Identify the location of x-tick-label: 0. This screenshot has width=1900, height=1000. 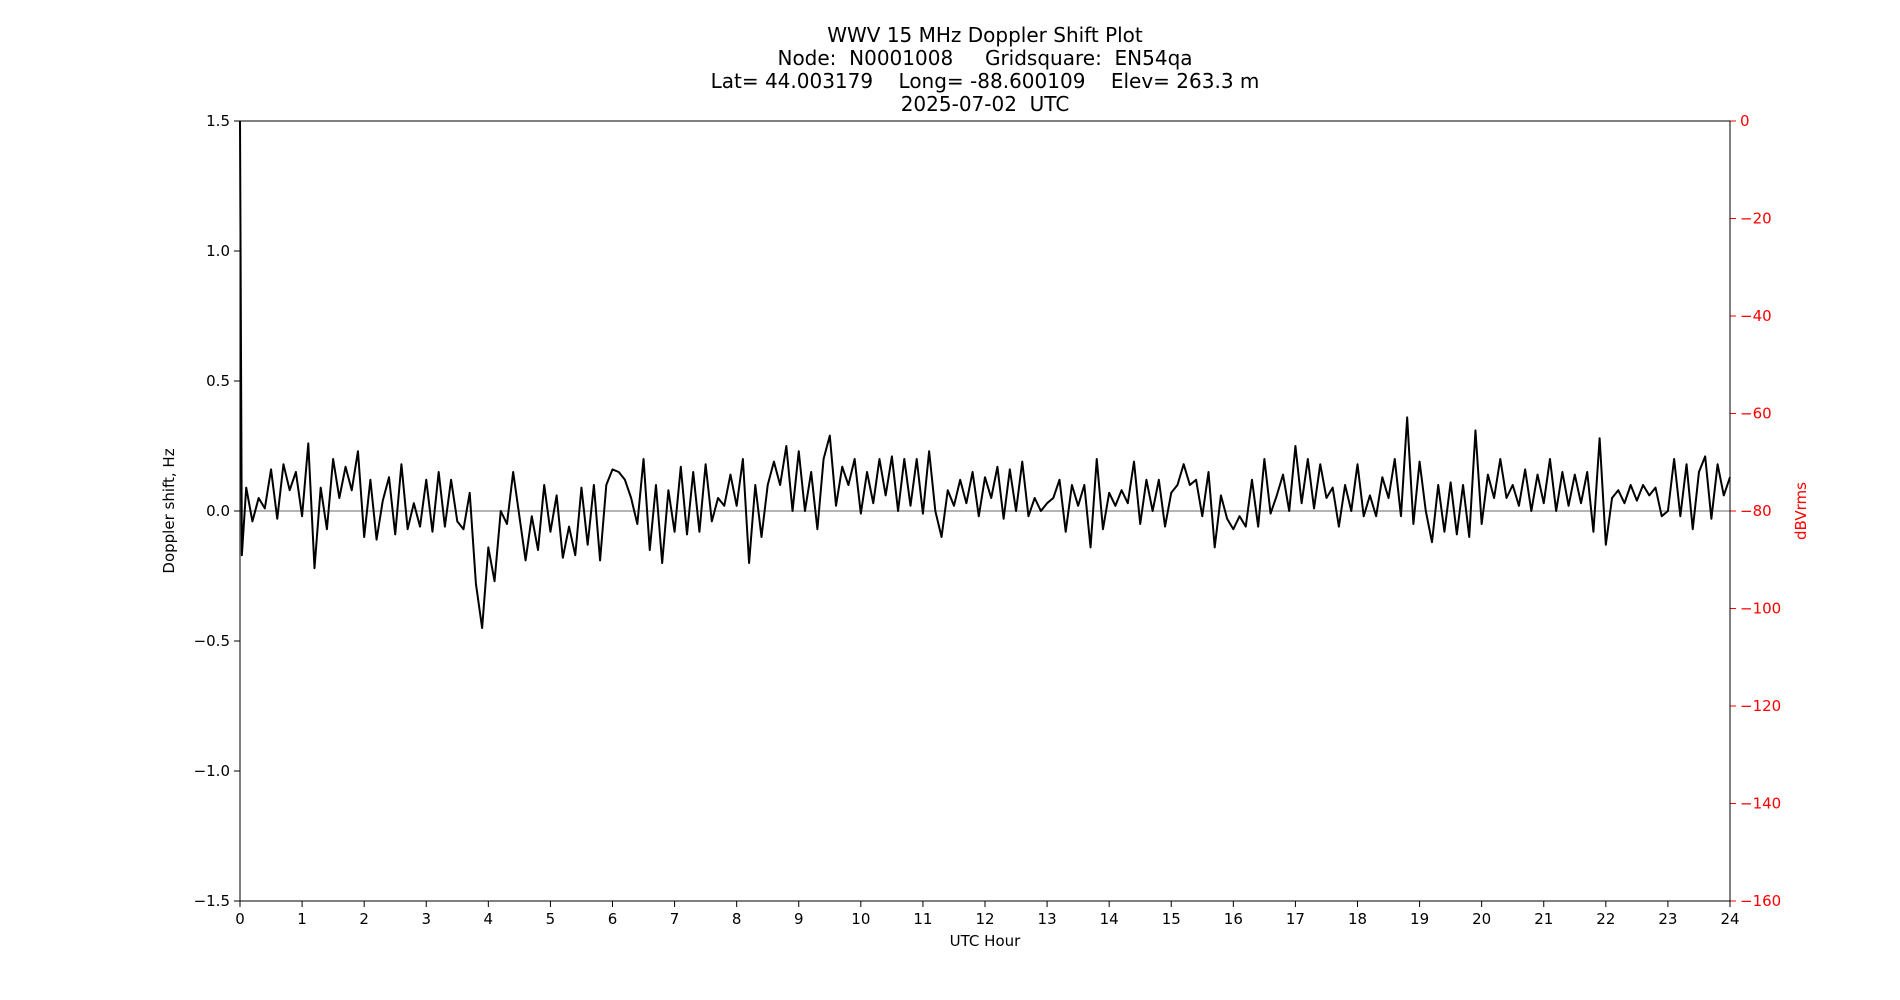
(240, 919).